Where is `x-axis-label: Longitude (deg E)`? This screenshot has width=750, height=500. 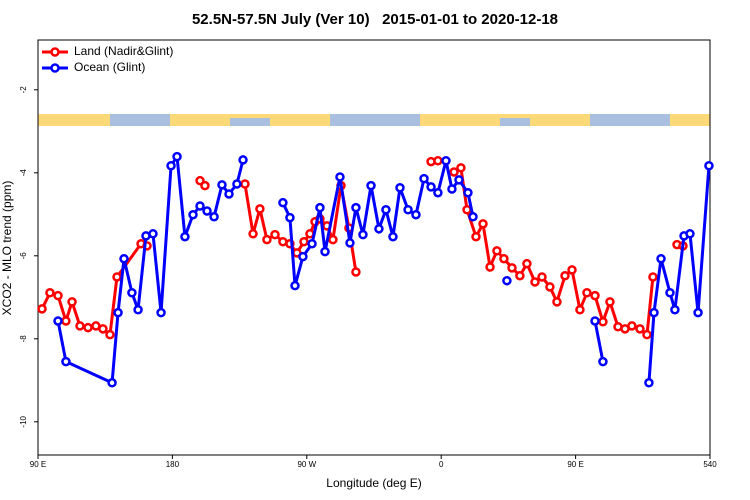
x-axis-label: Longitude (deg E) is located at coordinates (373, 483).